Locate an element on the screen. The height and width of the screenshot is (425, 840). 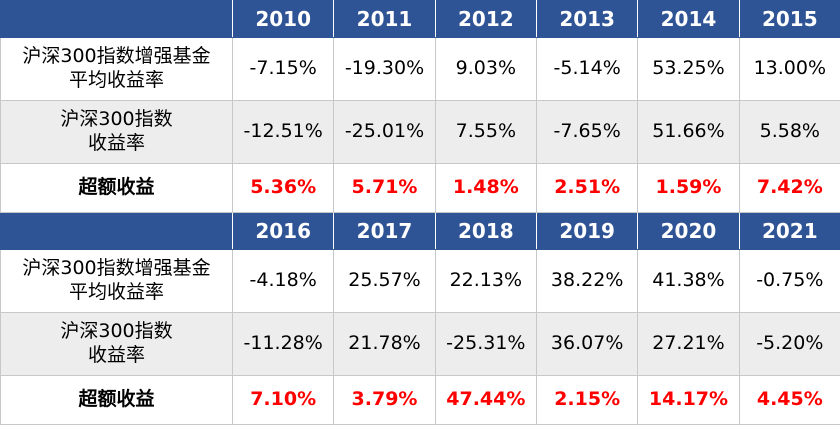
year-header-cell: 2018 is located at coordinates (485, 231).